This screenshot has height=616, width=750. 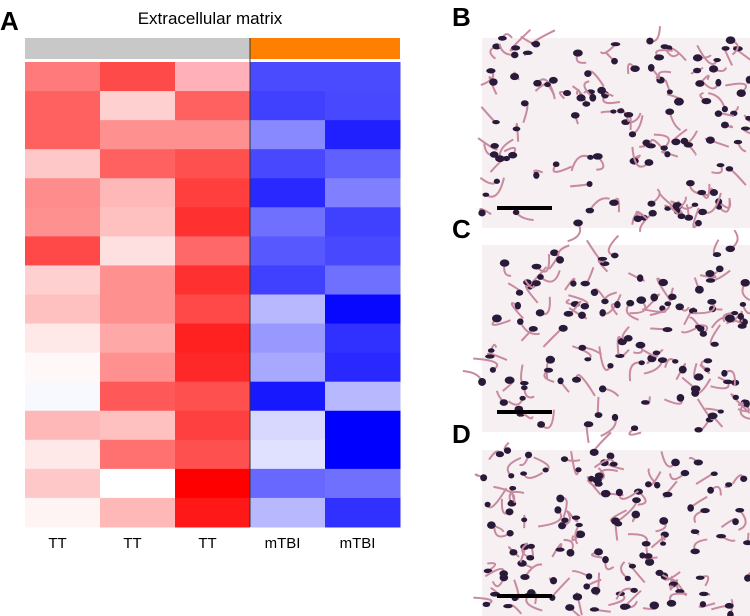 What do you see at coordinates (461, 434) in the screenshot?
I see `panel-label: D` at bounding box center [461, 434].